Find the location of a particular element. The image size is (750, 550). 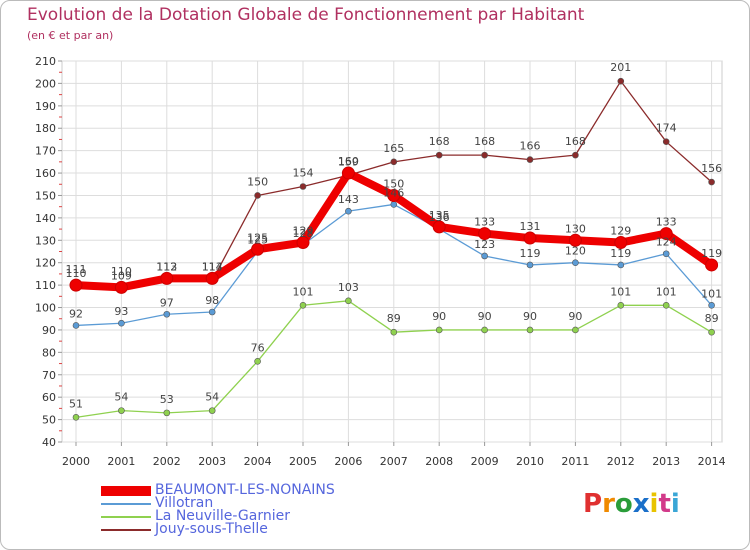

y-tick-label: 60 is located at coordinates (49, 397).